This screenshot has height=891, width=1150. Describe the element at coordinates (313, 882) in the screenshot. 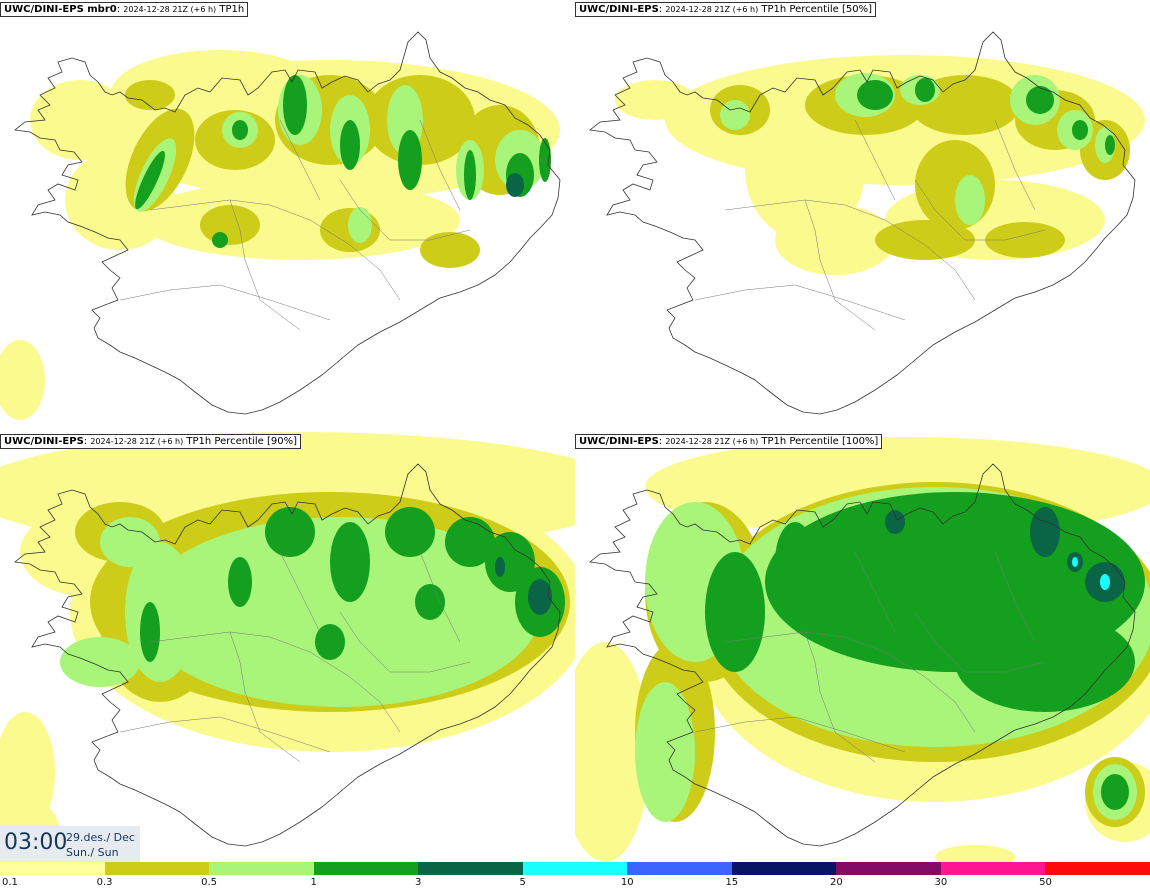

I see `legend-tick-label: 1` at that location.